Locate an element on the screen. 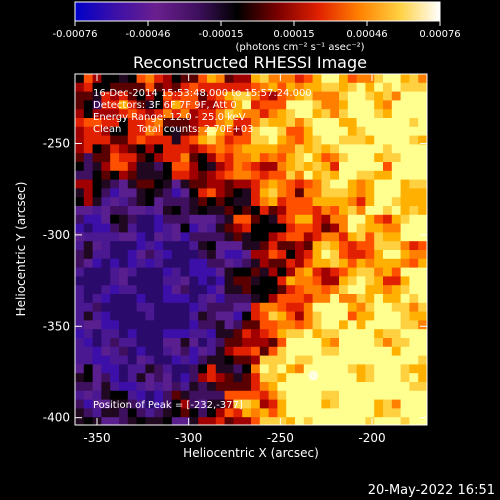  y-tick-label: -400 is located at coordinates (56, 418).